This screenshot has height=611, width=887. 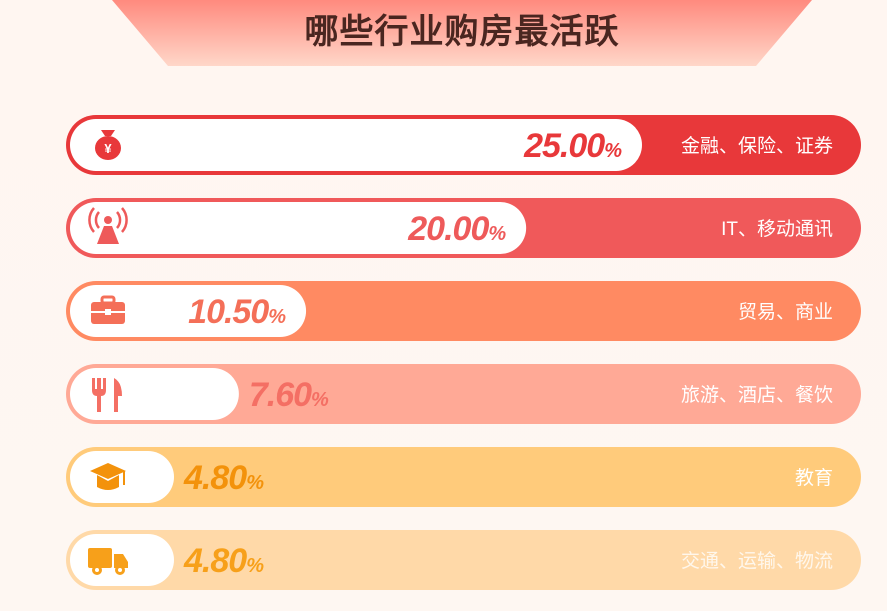 I want to click on fork-knife-icon, so click(x=107, y=395).